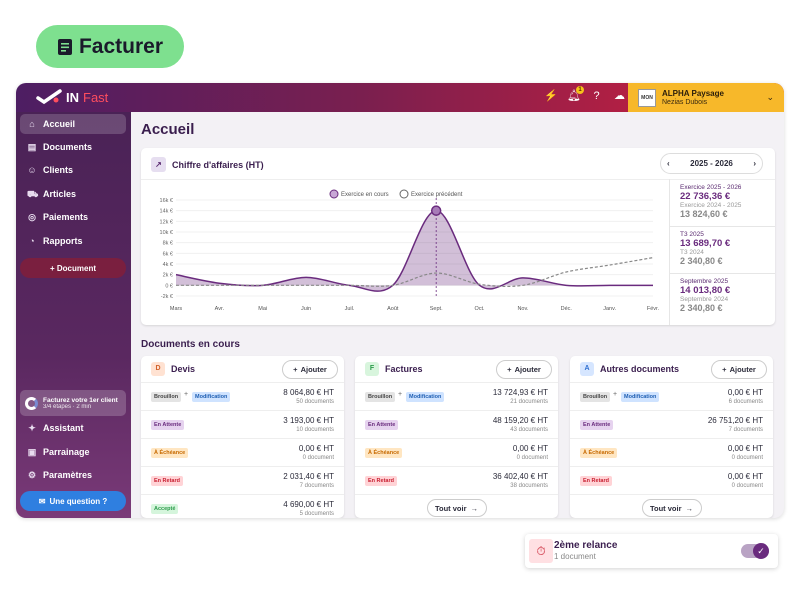 This screenshot has width=800, height=600. What do you see at coordinates (705, 196) in the screenshot?
I see `stat-value: 22 736,36 €` at bounding box center [705, 196].